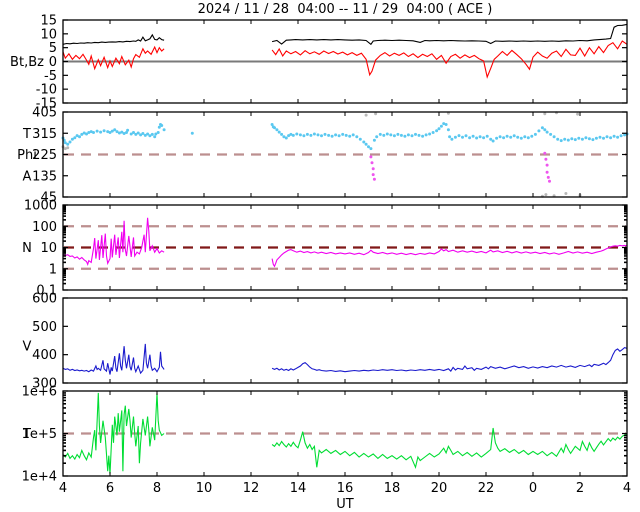  What do you see at coordinates (50, 76) in the screenshot?
I see `svg-text: -5` at bounding box center [50, 76].